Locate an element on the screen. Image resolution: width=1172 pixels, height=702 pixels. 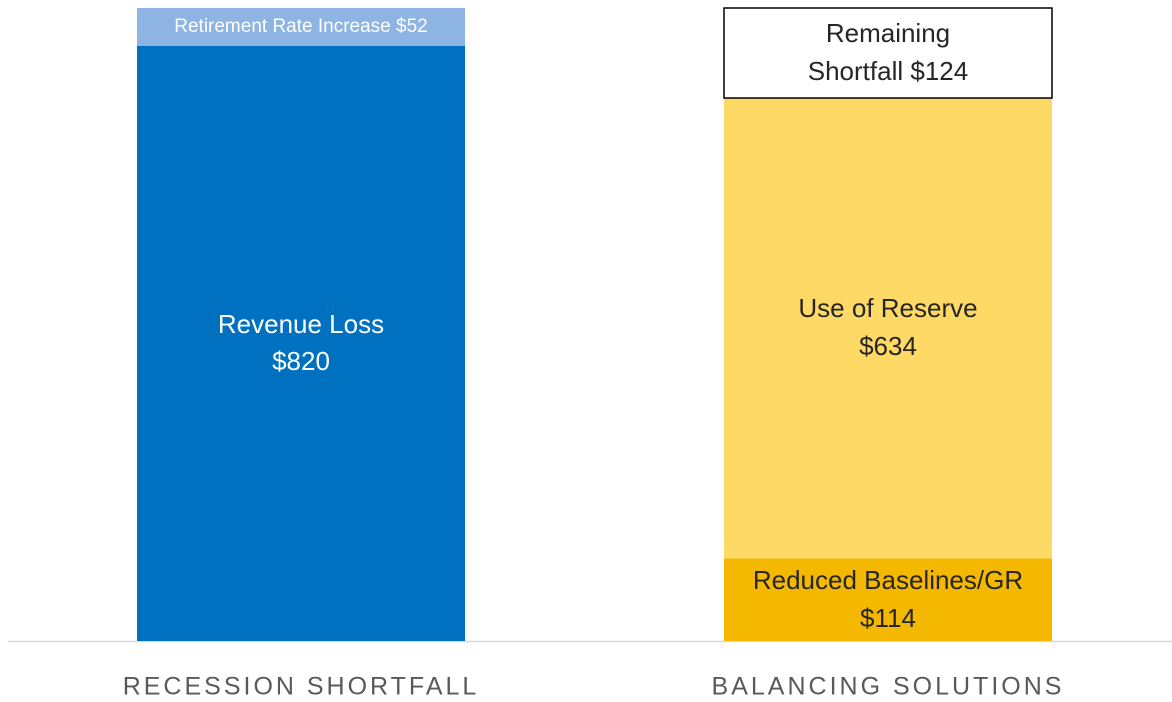
segment-name: Remaining Shortfall is located at coordinates (879, 52).